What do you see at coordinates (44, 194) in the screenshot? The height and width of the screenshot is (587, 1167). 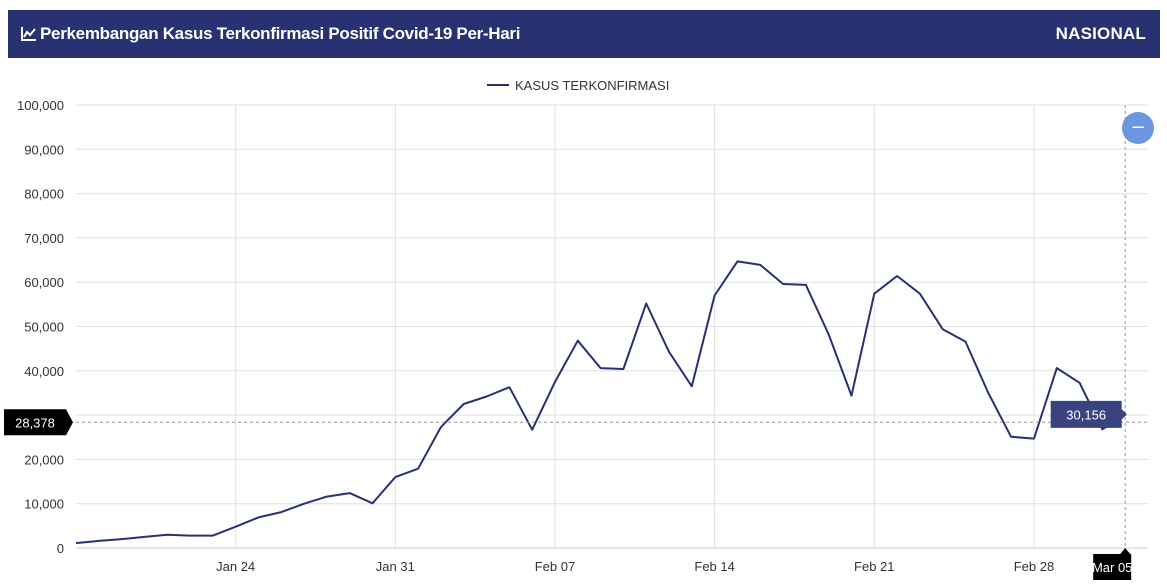 I see `y-tick-label: 80,000` at bounding box center [44, 194].